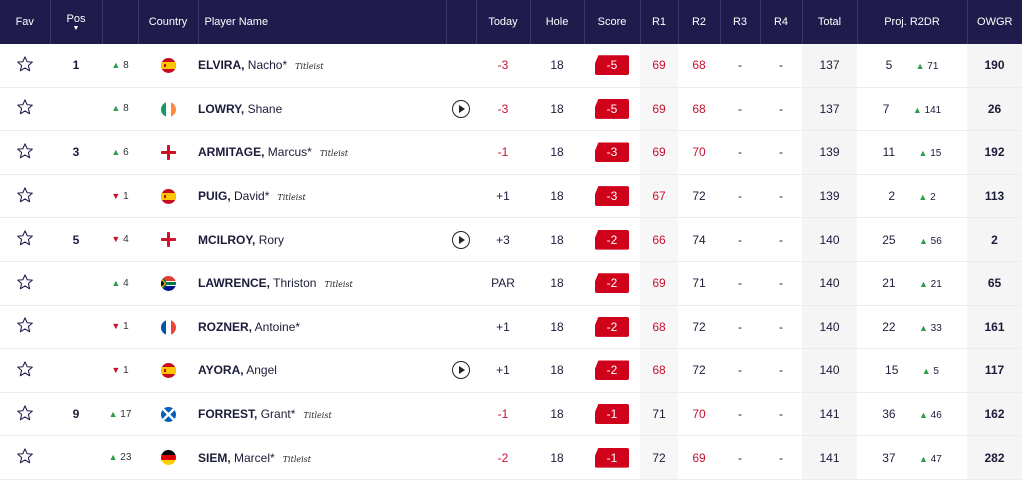 The width and height of the screenshot is (1024, 480). Describe the element at coordinates (322, 457) in the screenshot. I see `player-name-cell: SIEM, Marcel* Titleist` at that location.